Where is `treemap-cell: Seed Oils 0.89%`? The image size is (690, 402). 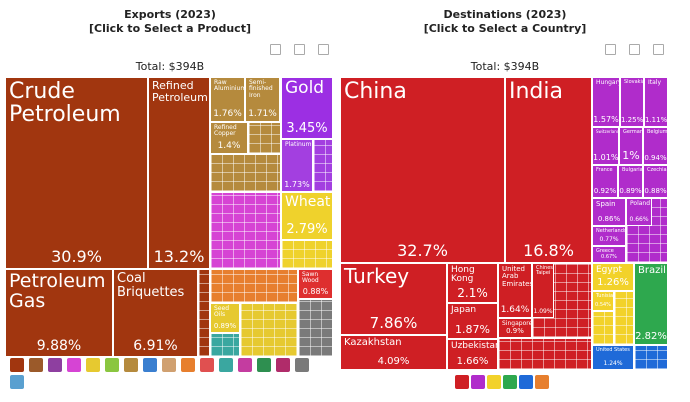 treemap-cell: Seed Oils 0.89% is located at coordinates (225, 318).